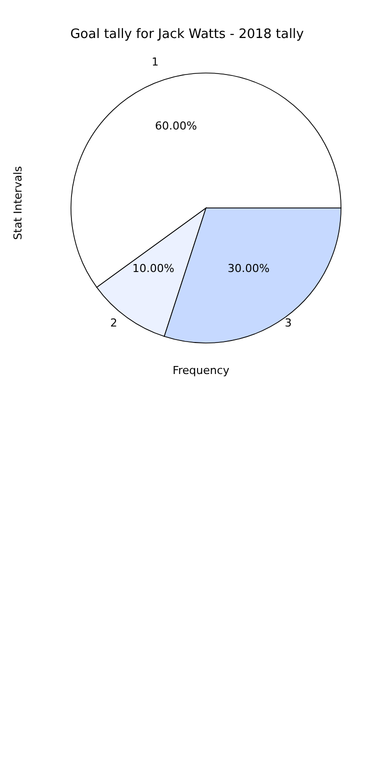 The width and height of the screenshot is (390, 780). What do you see at coordinates (155, 61) in the screenshot?
I see `slice-label: 1` at bounding box center [155, 61].